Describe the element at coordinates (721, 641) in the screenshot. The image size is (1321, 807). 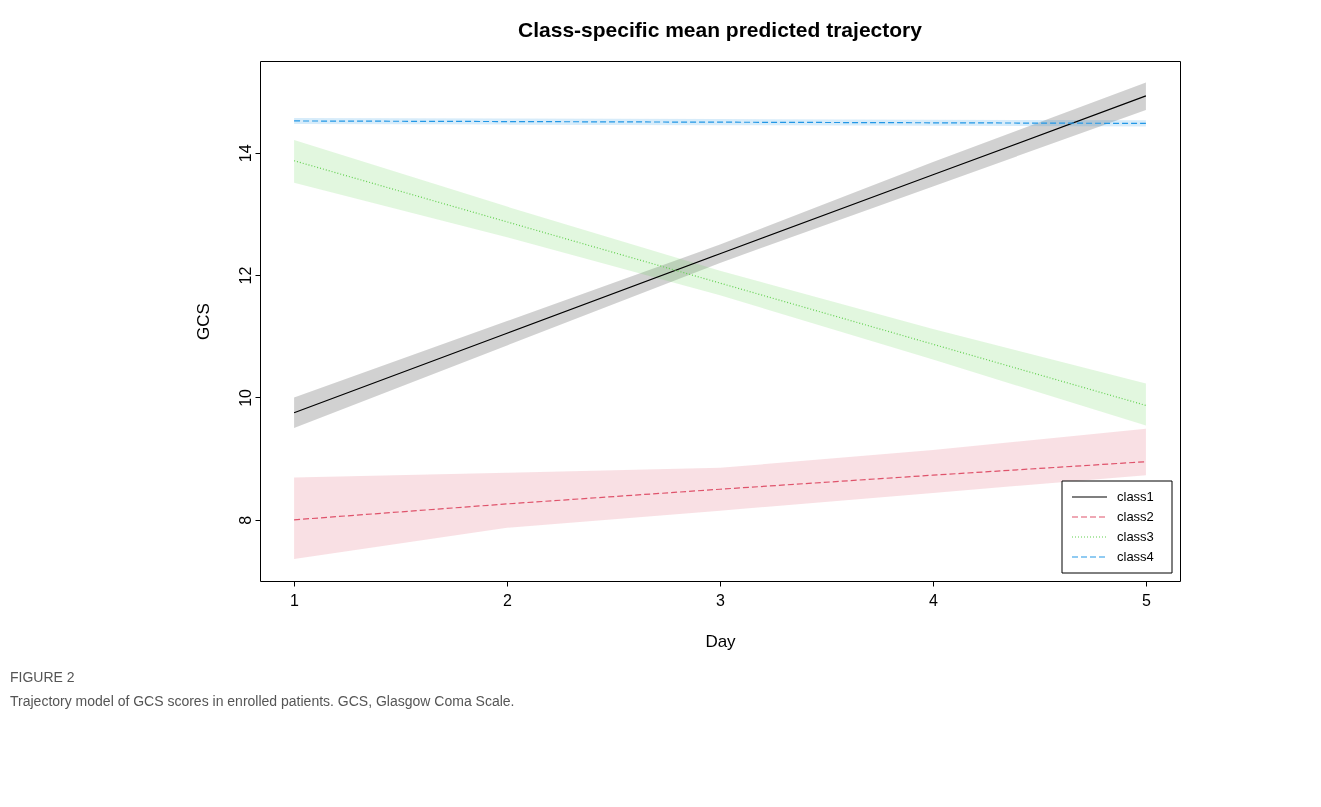
I see `x-axis-title: Day` at that location.